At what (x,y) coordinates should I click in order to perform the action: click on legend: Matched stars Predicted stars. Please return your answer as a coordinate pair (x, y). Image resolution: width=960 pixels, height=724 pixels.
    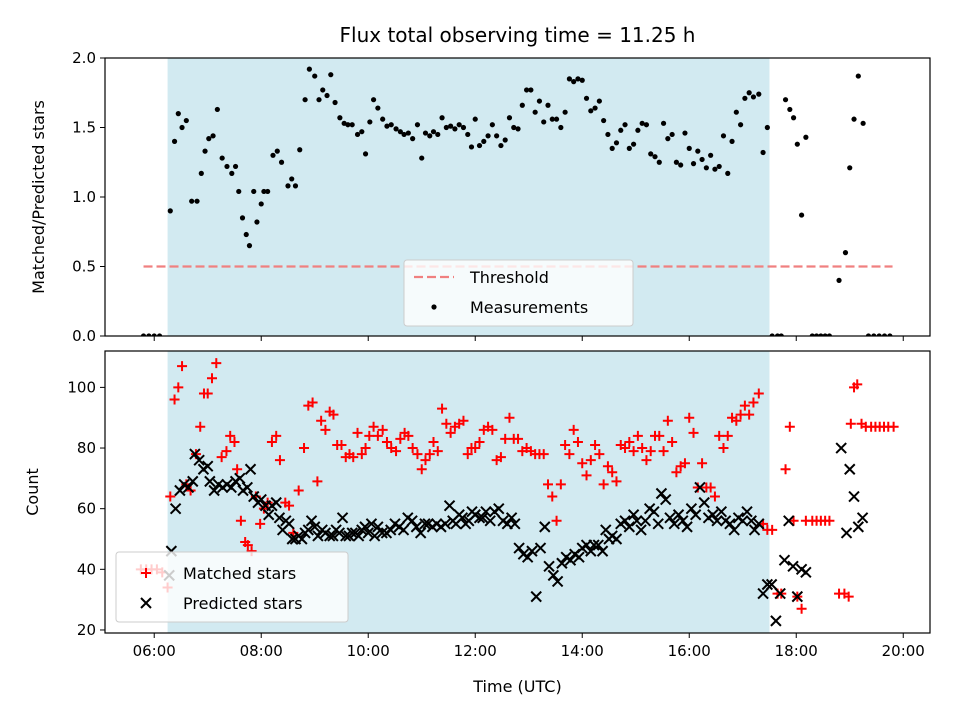
    Looking at the image, I should click on (232, 587).